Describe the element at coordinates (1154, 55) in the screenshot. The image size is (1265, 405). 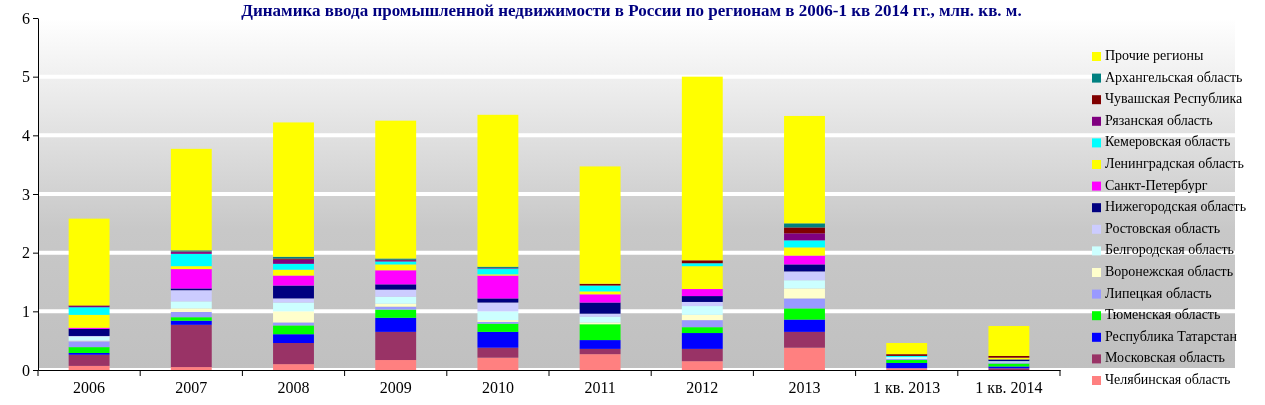
I see `legend-label: Прочие регионы` at that location.